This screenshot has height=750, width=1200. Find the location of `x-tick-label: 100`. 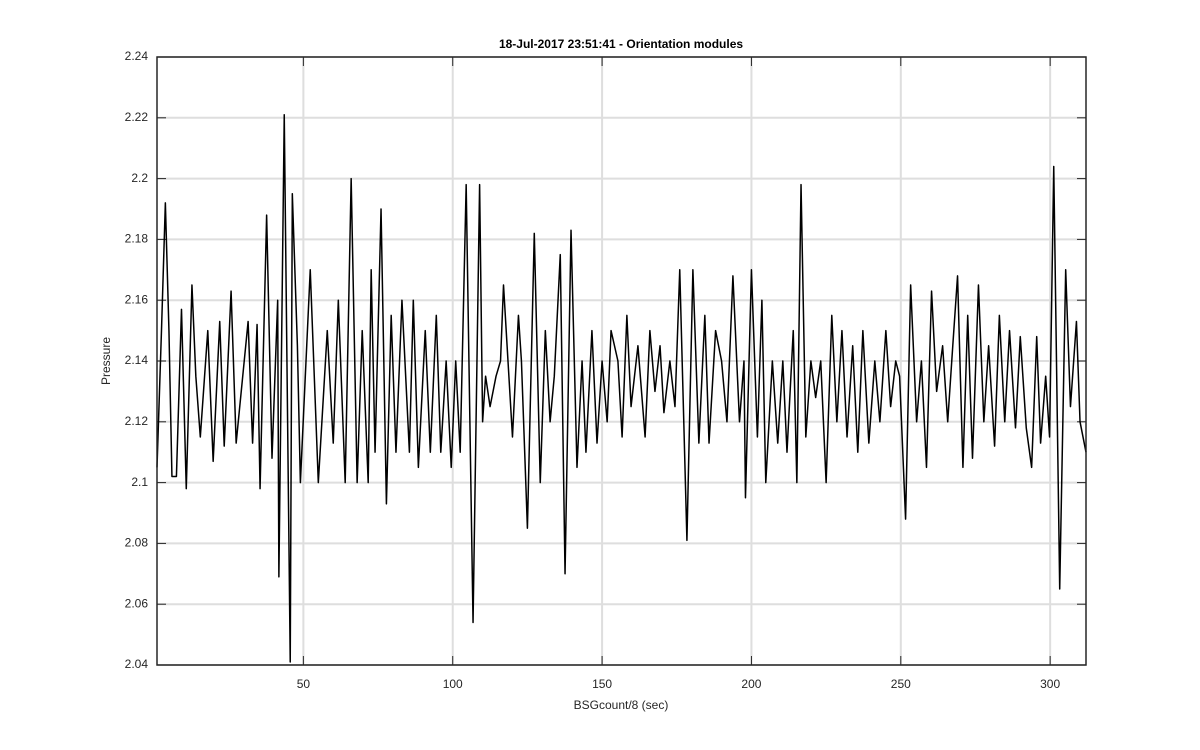

x-tick-label: 100 is located at coordinates (453, 684).